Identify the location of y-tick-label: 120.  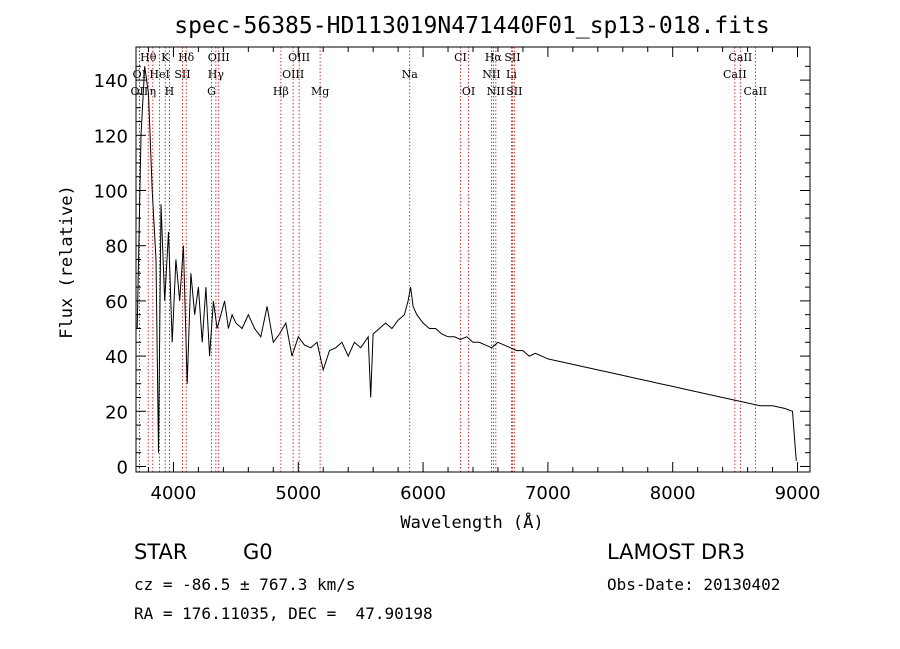
(111, 136).